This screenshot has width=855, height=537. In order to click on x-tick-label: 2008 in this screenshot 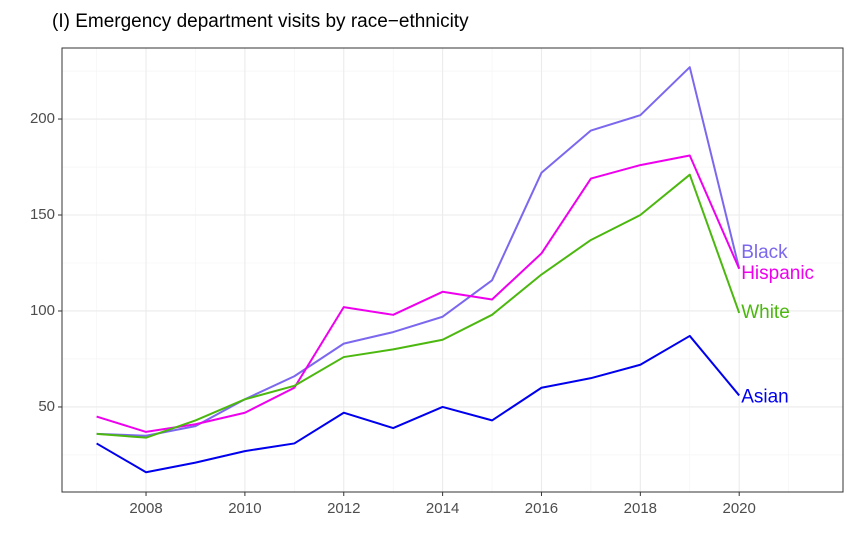, I will do `click(145, 508)`.